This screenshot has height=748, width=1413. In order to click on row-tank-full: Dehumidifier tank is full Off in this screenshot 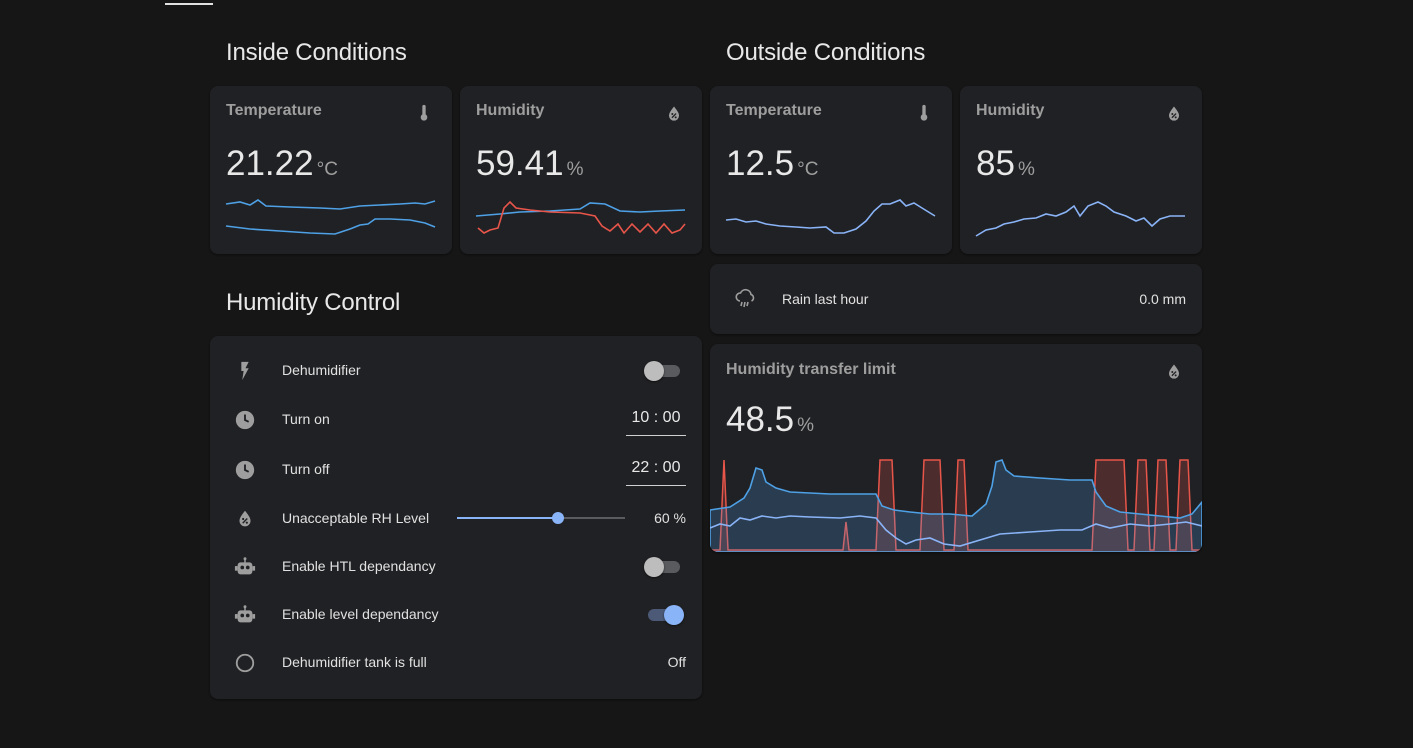, I will do `click(456, 662)`.